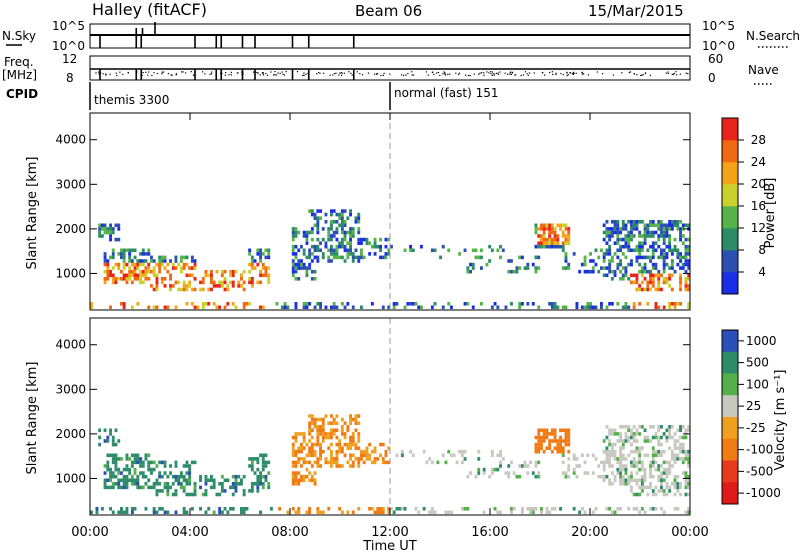  Describe the element at coordinates (489, 532) in the screenshot. I see `velocity-xtick-label: 16:00` at that location.